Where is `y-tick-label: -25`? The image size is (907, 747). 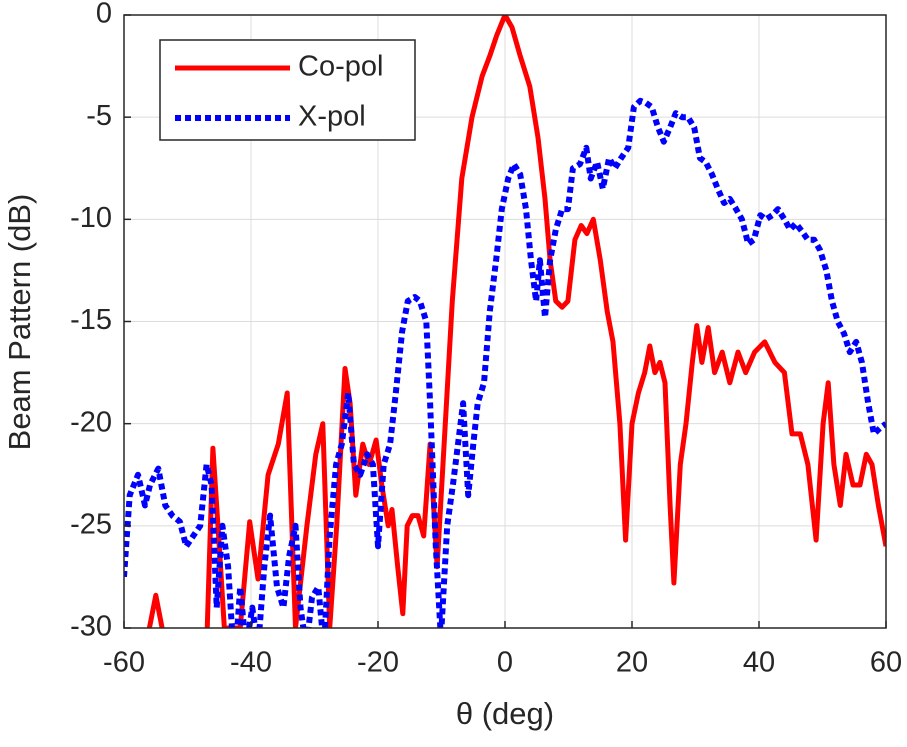
y-tick-label: -25 is located at coordinates (91, 524).